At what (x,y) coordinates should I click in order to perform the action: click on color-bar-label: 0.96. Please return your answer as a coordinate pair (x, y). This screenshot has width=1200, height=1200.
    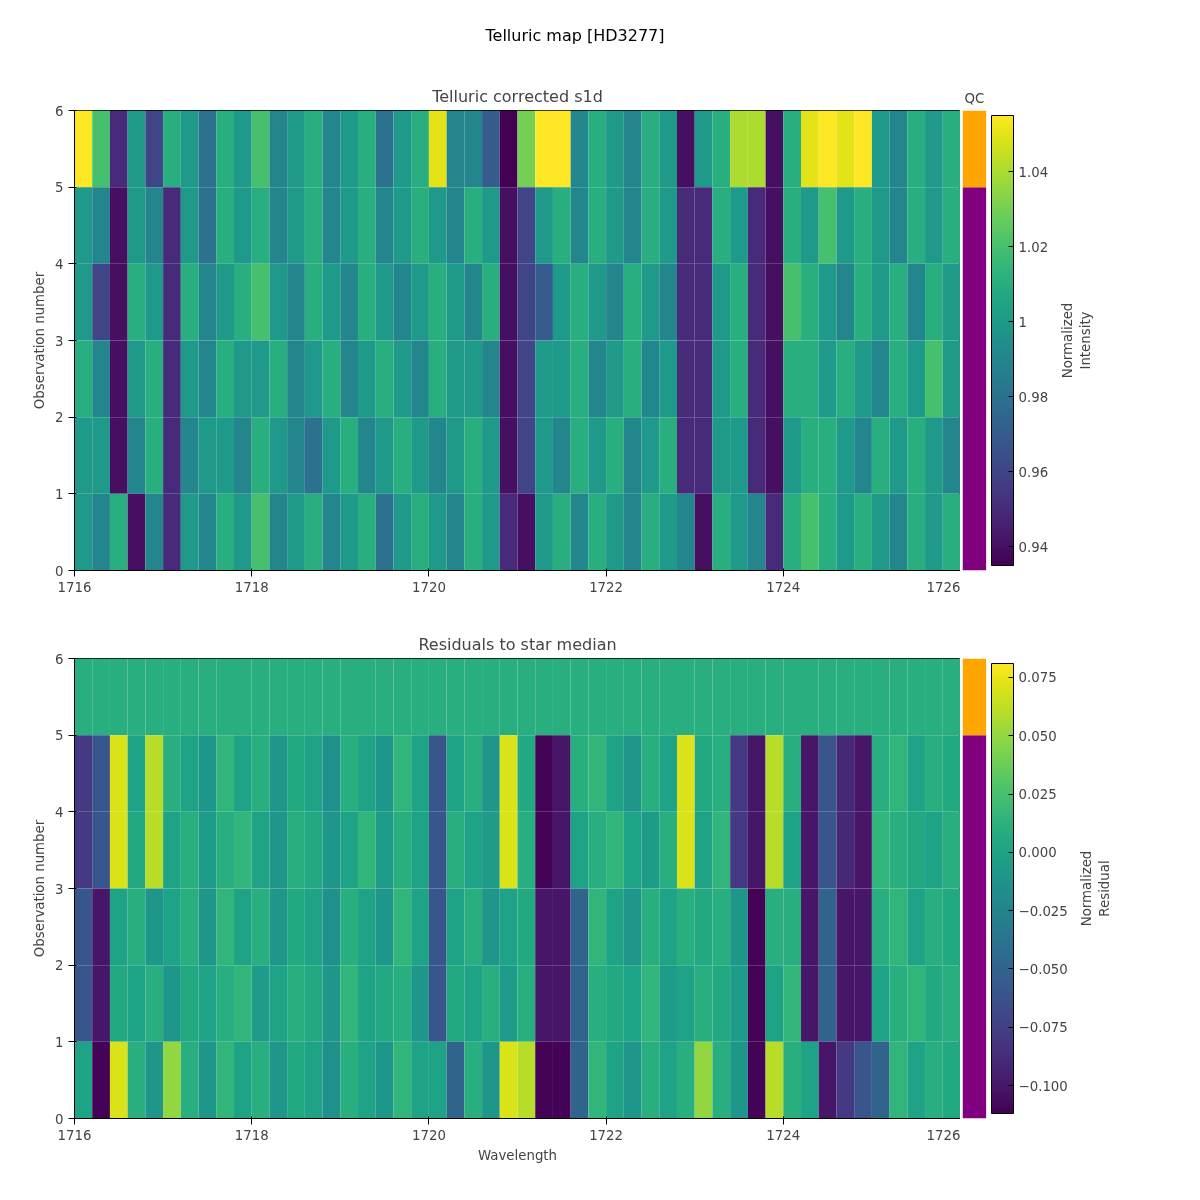
    Looking at the image, I should click on (1033, 472).